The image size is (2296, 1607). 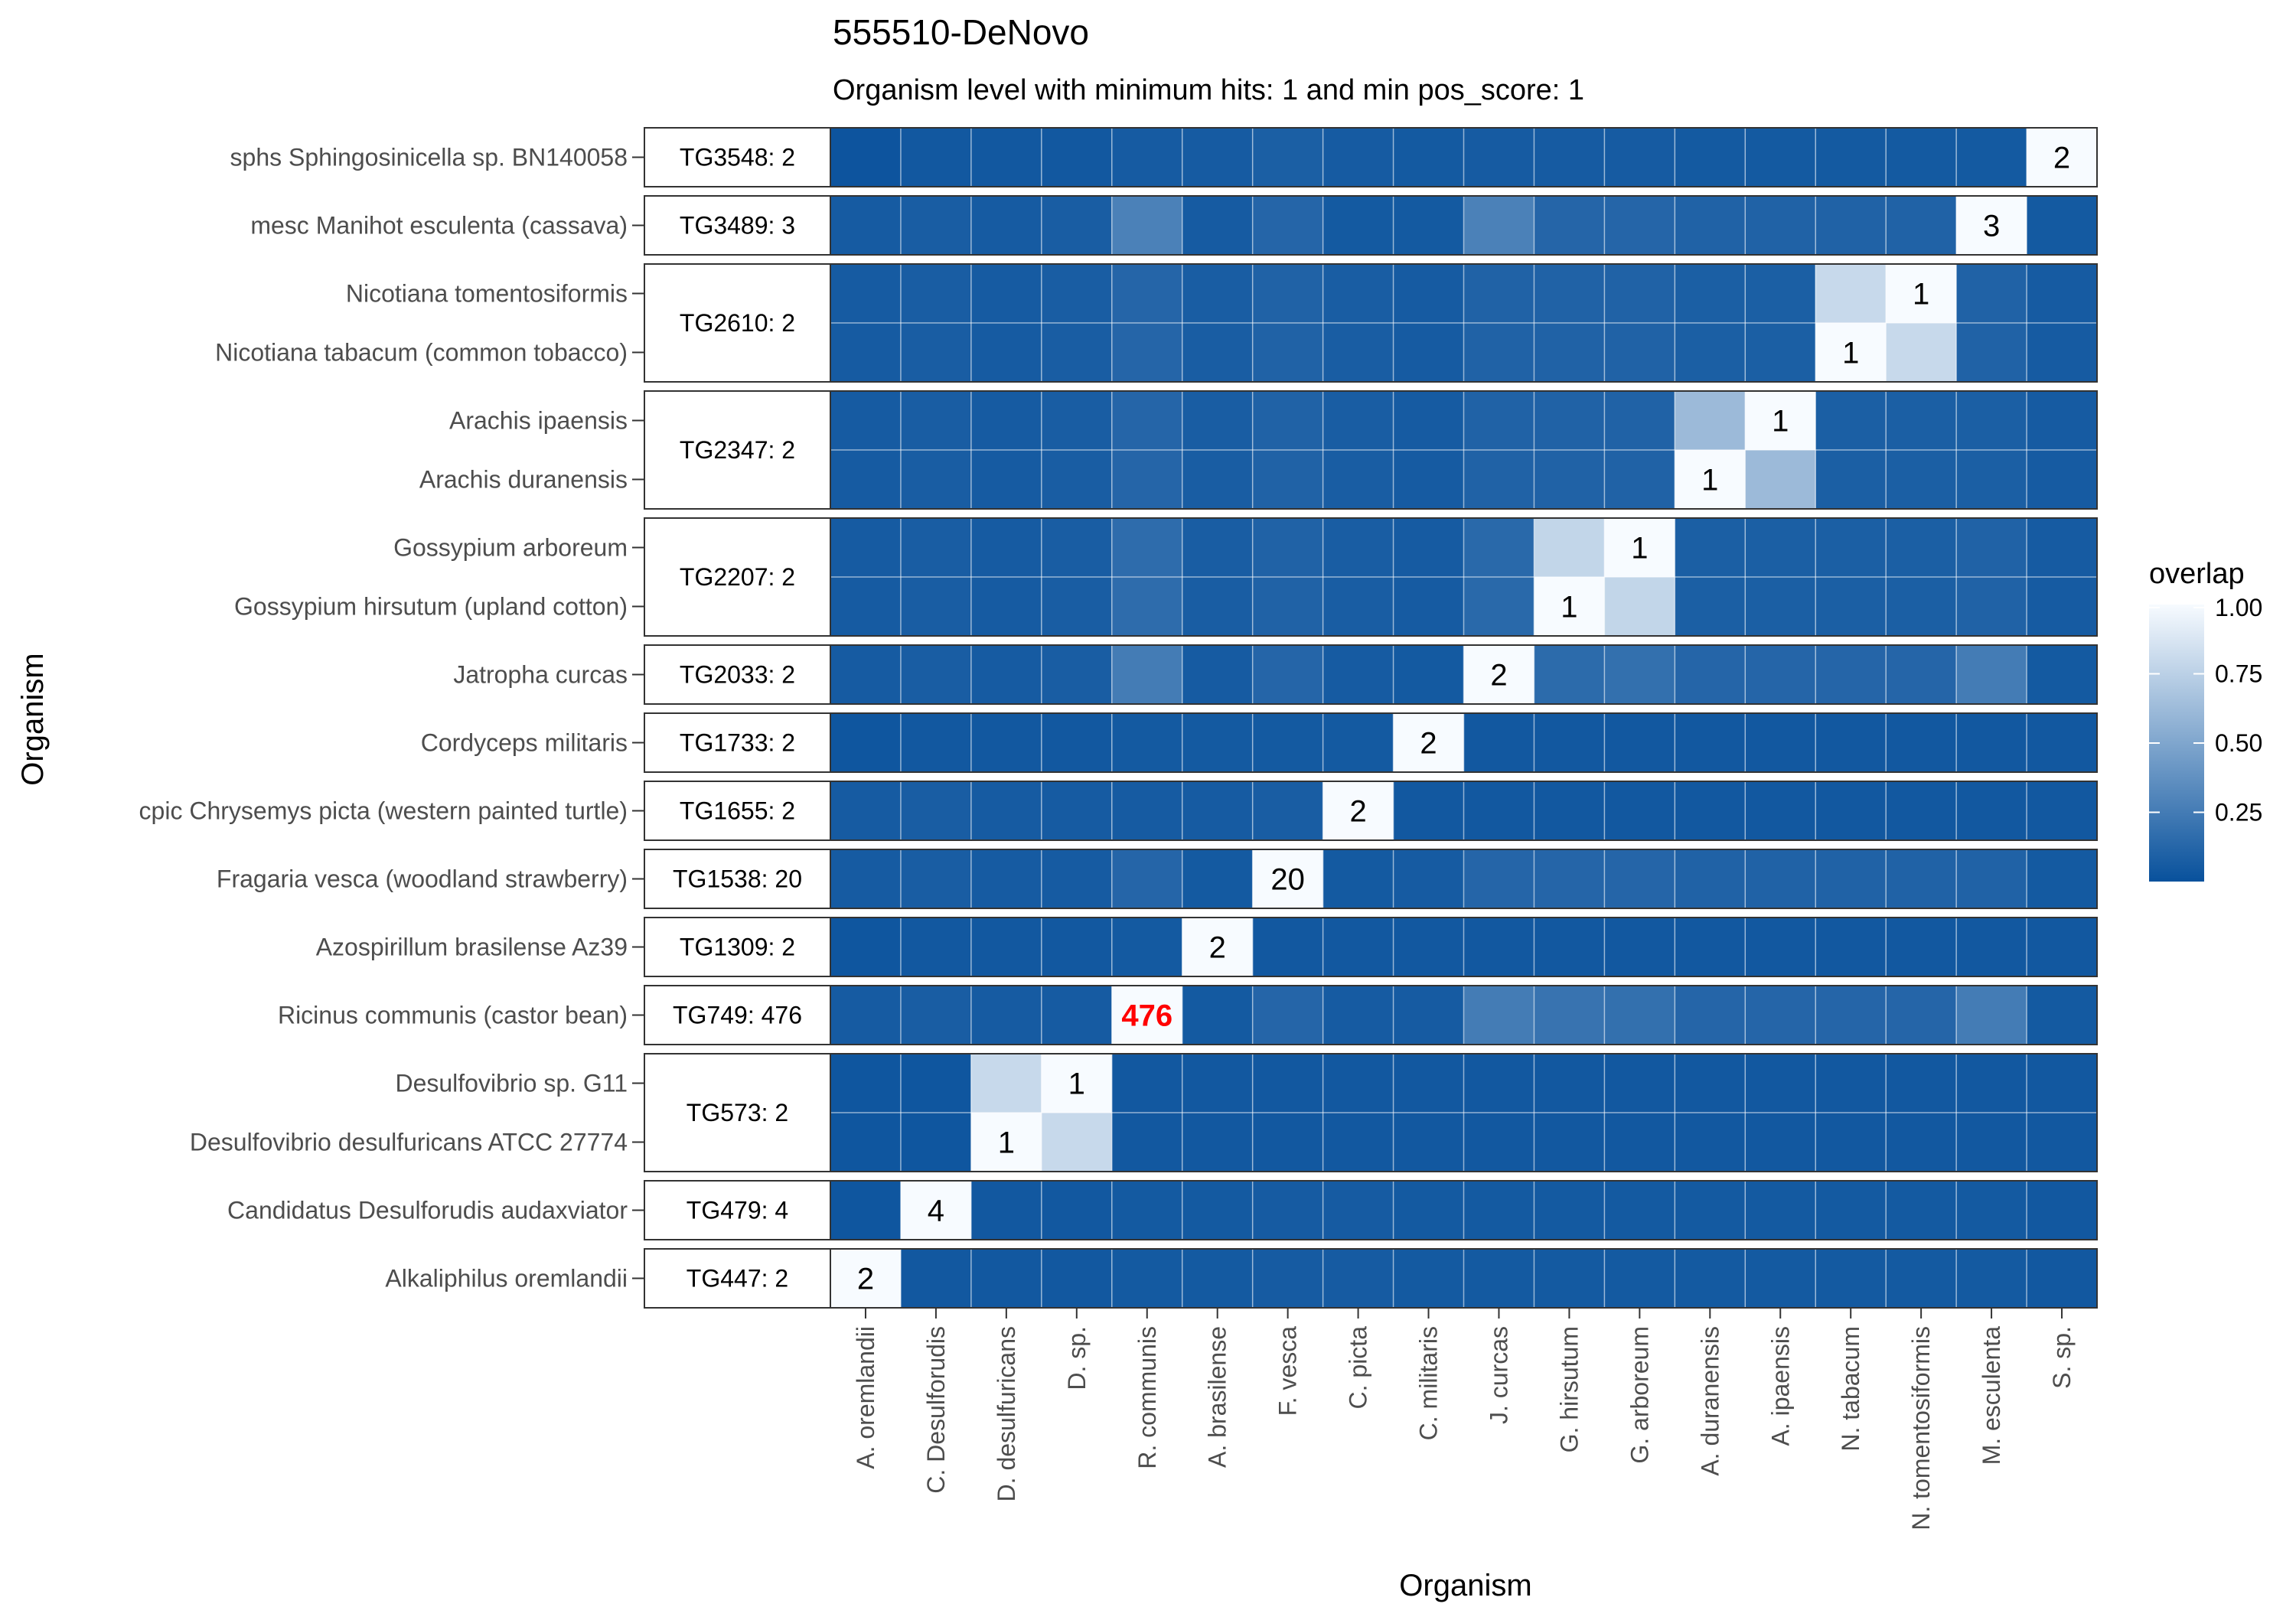 I want to click on x-tick-label: G. arboreum, so click(x=1639, y=1395).